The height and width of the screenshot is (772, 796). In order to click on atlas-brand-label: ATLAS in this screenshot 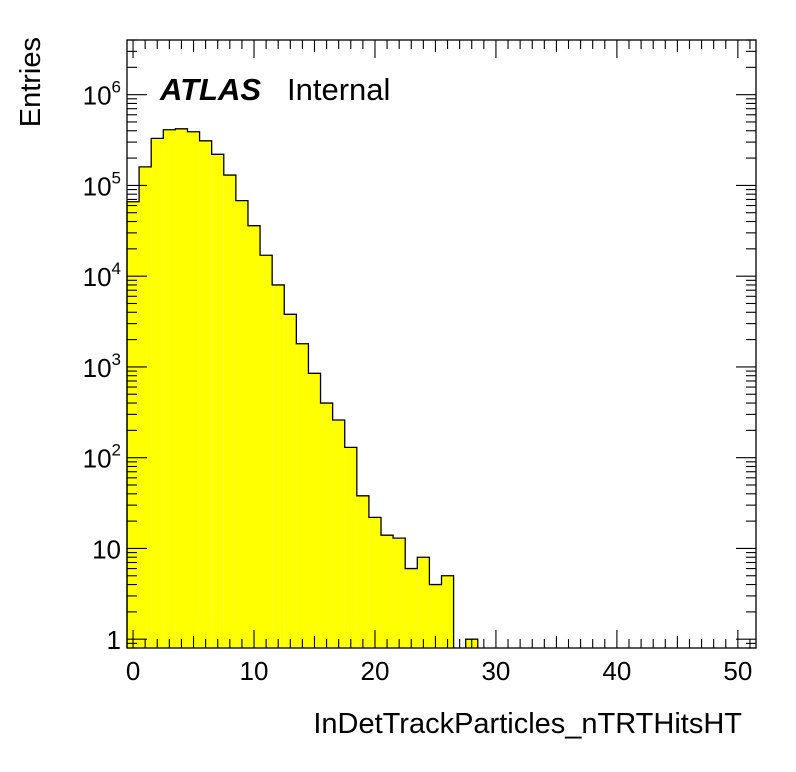, I will do `click(210, 89)`.